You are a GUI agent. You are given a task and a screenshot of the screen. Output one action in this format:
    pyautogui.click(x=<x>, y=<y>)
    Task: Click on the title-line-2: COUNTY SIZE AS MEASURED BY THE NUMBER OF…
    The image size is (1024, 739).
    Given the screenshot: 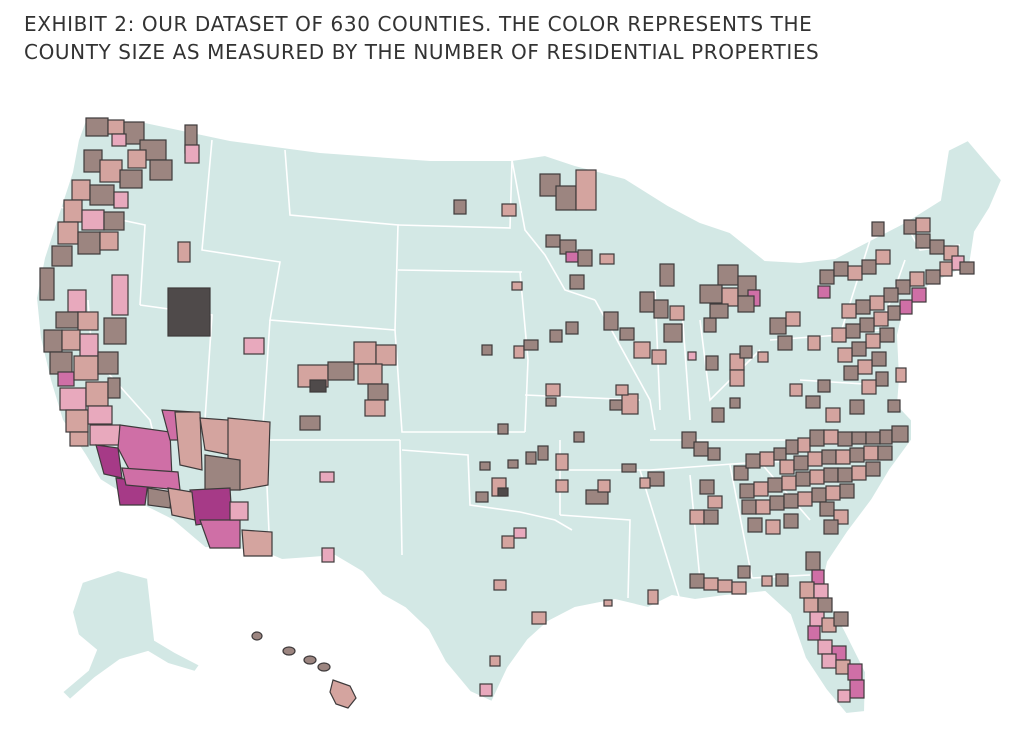 What is the action you would take?
    pyautogui.click(x=422, y=52)
    